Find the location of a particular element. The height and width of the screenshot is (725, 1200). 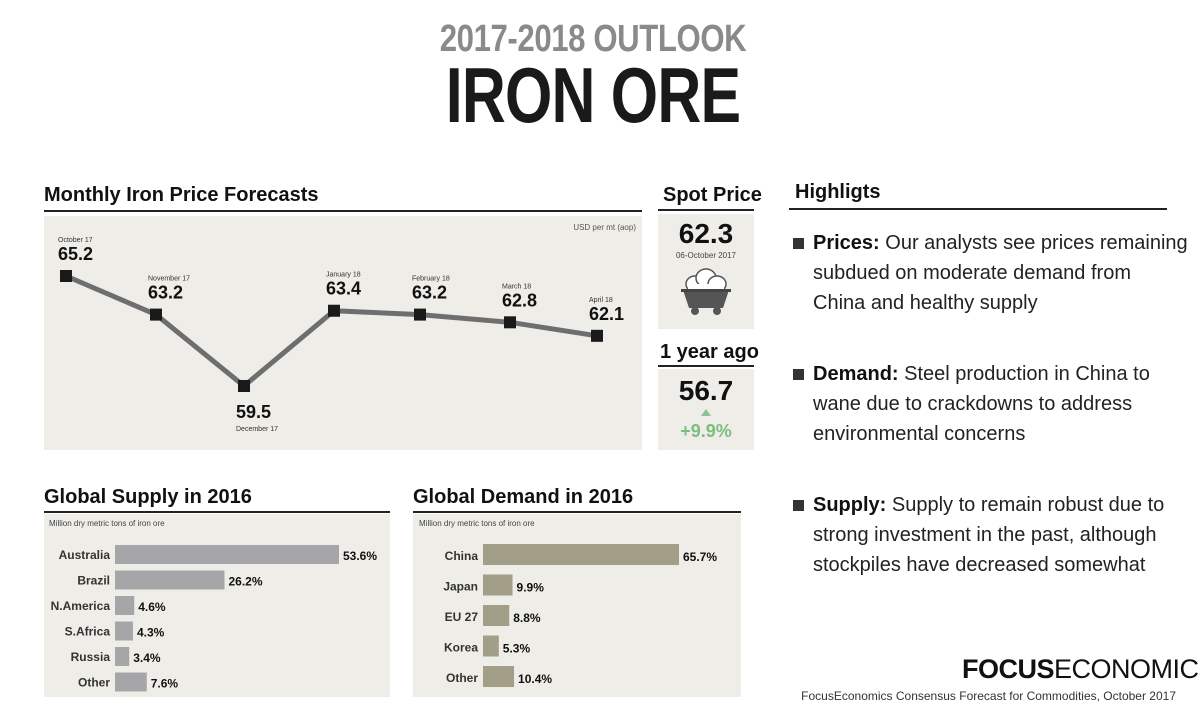

category-label: S.Africa is located at coordinates (88, 632).